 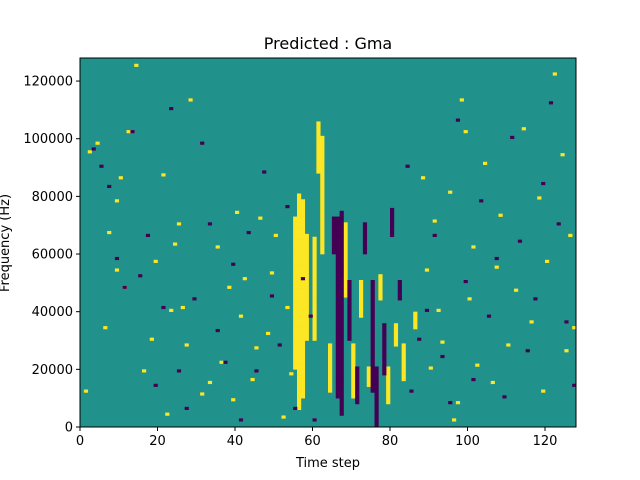 What do you see at coordinates (51, 255) in the screenshot?
I see `y-axis: 0 20000 40000 60000 80000 100000 120000` at bounding box center [51, 255].